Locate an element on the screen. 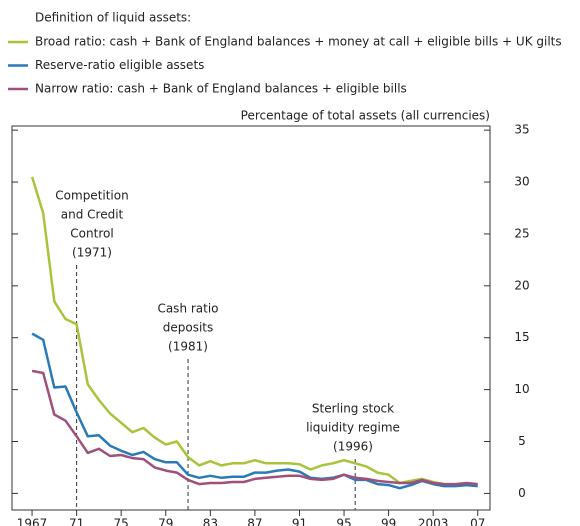  legend-title: Definition of liquid assets: is located at coordinates (113, 18).